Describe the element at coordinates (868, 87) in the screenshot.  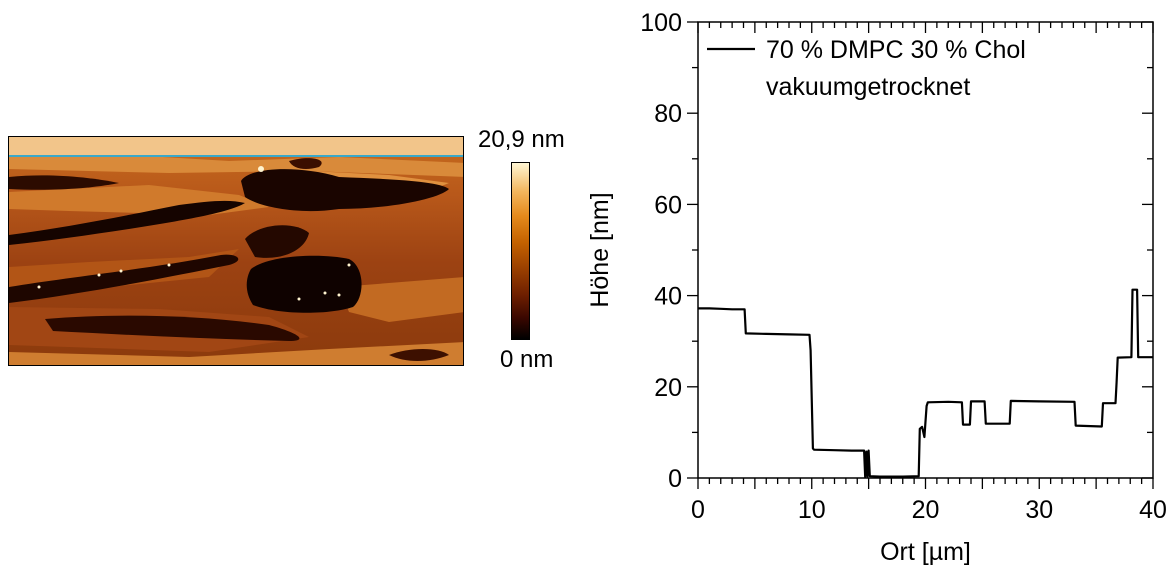
I see `legend-label-line2: vakuumgetrocknet` at that location.